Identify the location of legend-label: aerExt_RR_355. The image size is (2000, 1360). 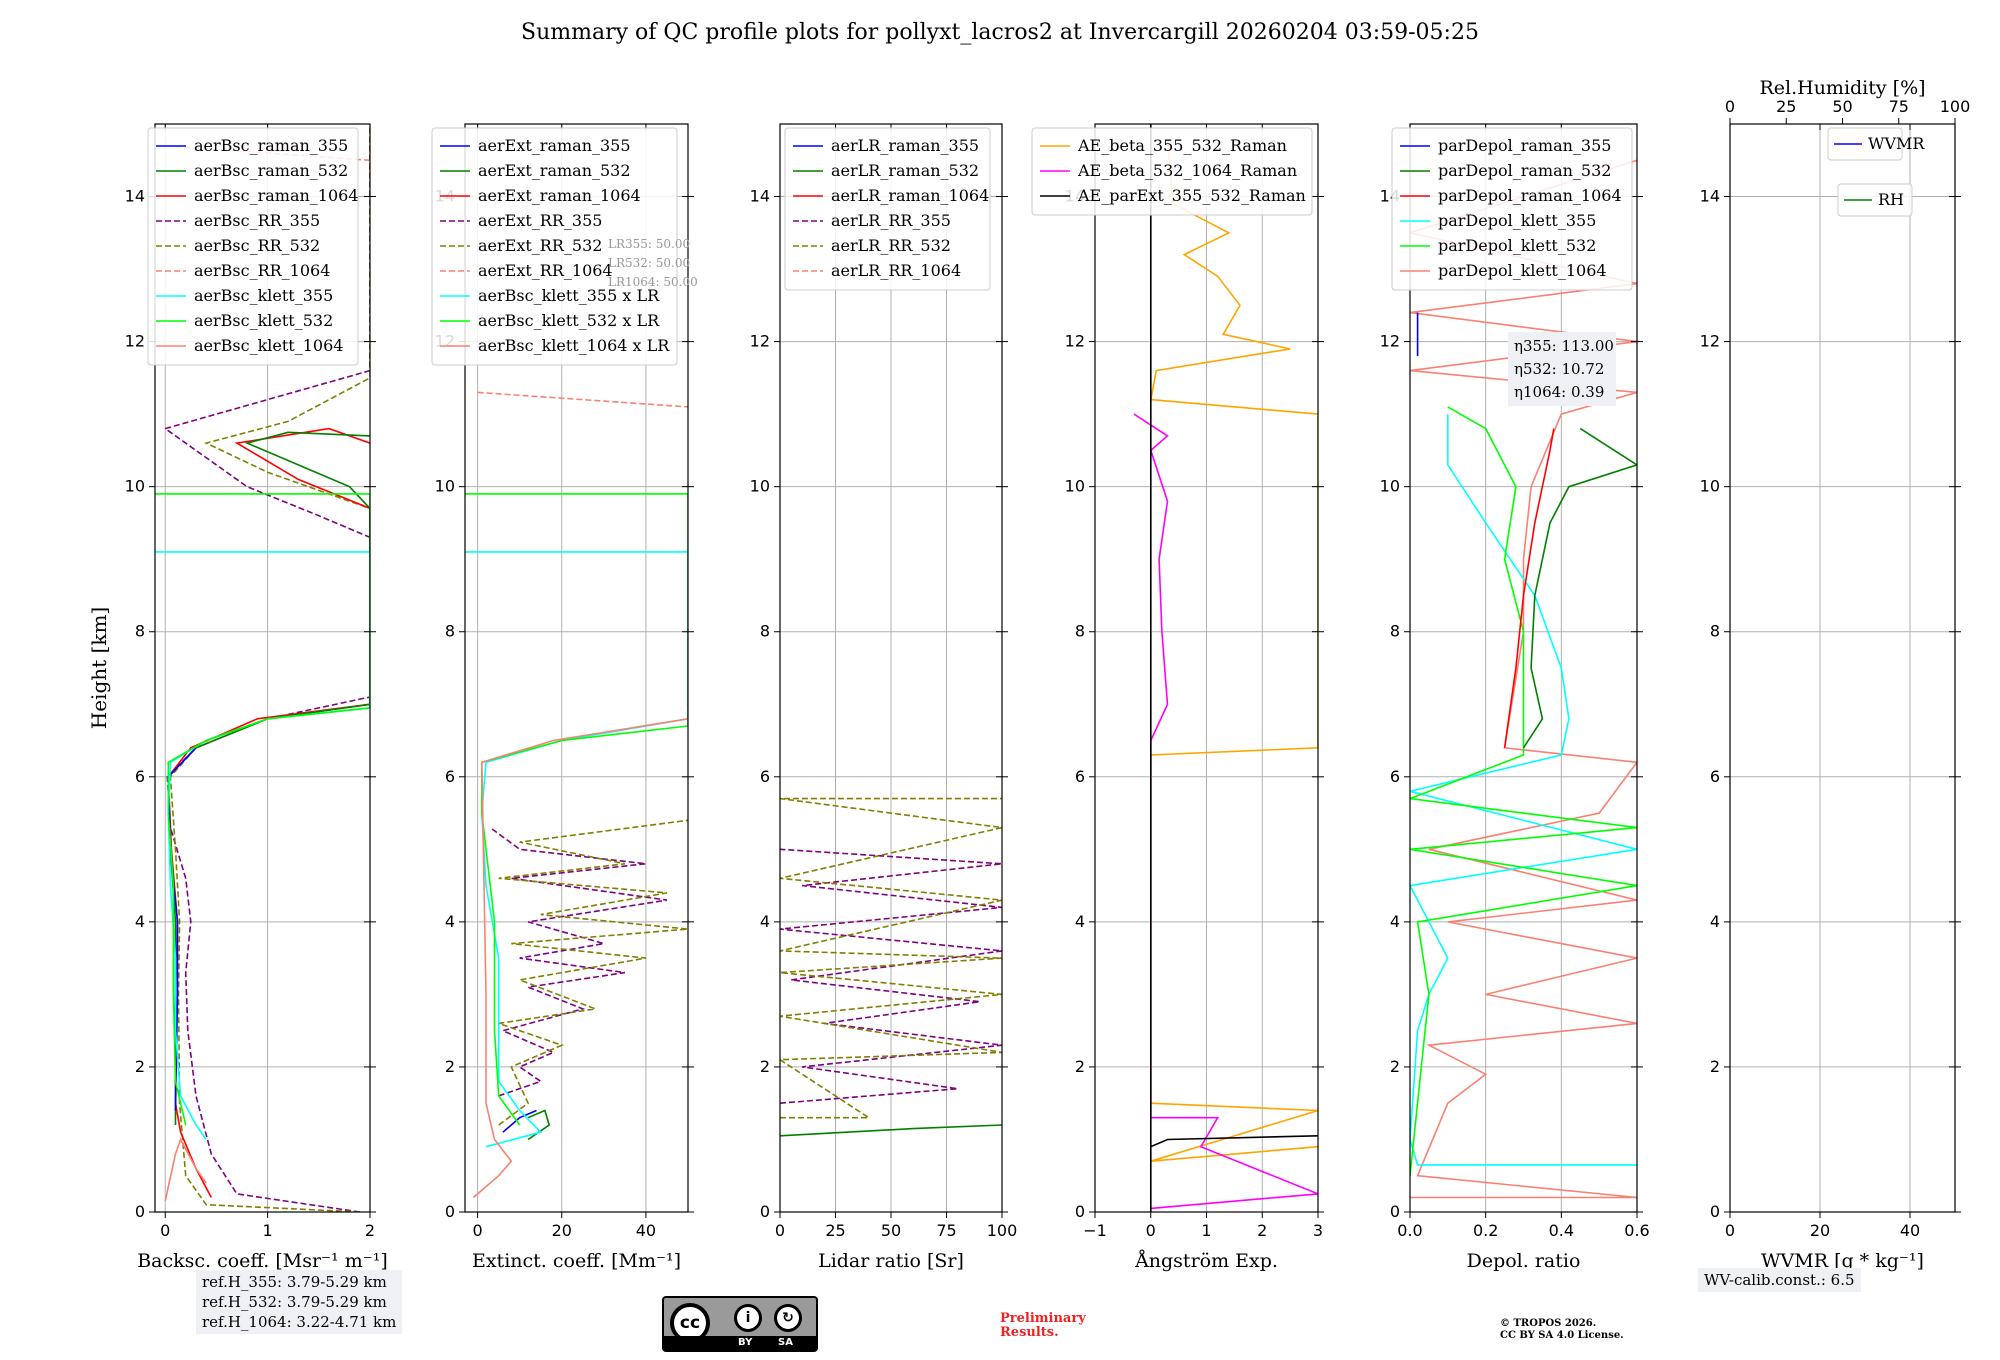
(540, 220).